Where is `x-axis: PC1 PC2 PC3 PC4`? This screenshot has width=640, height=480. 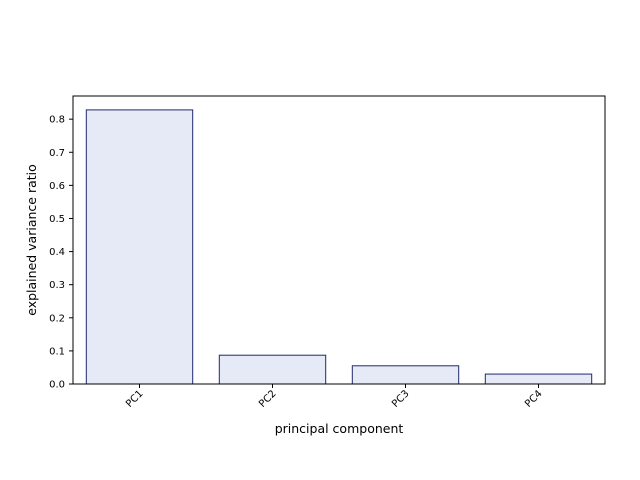
x-axis: PC1 PC2 PC3 PC4 is located at coordinates (334, 397).